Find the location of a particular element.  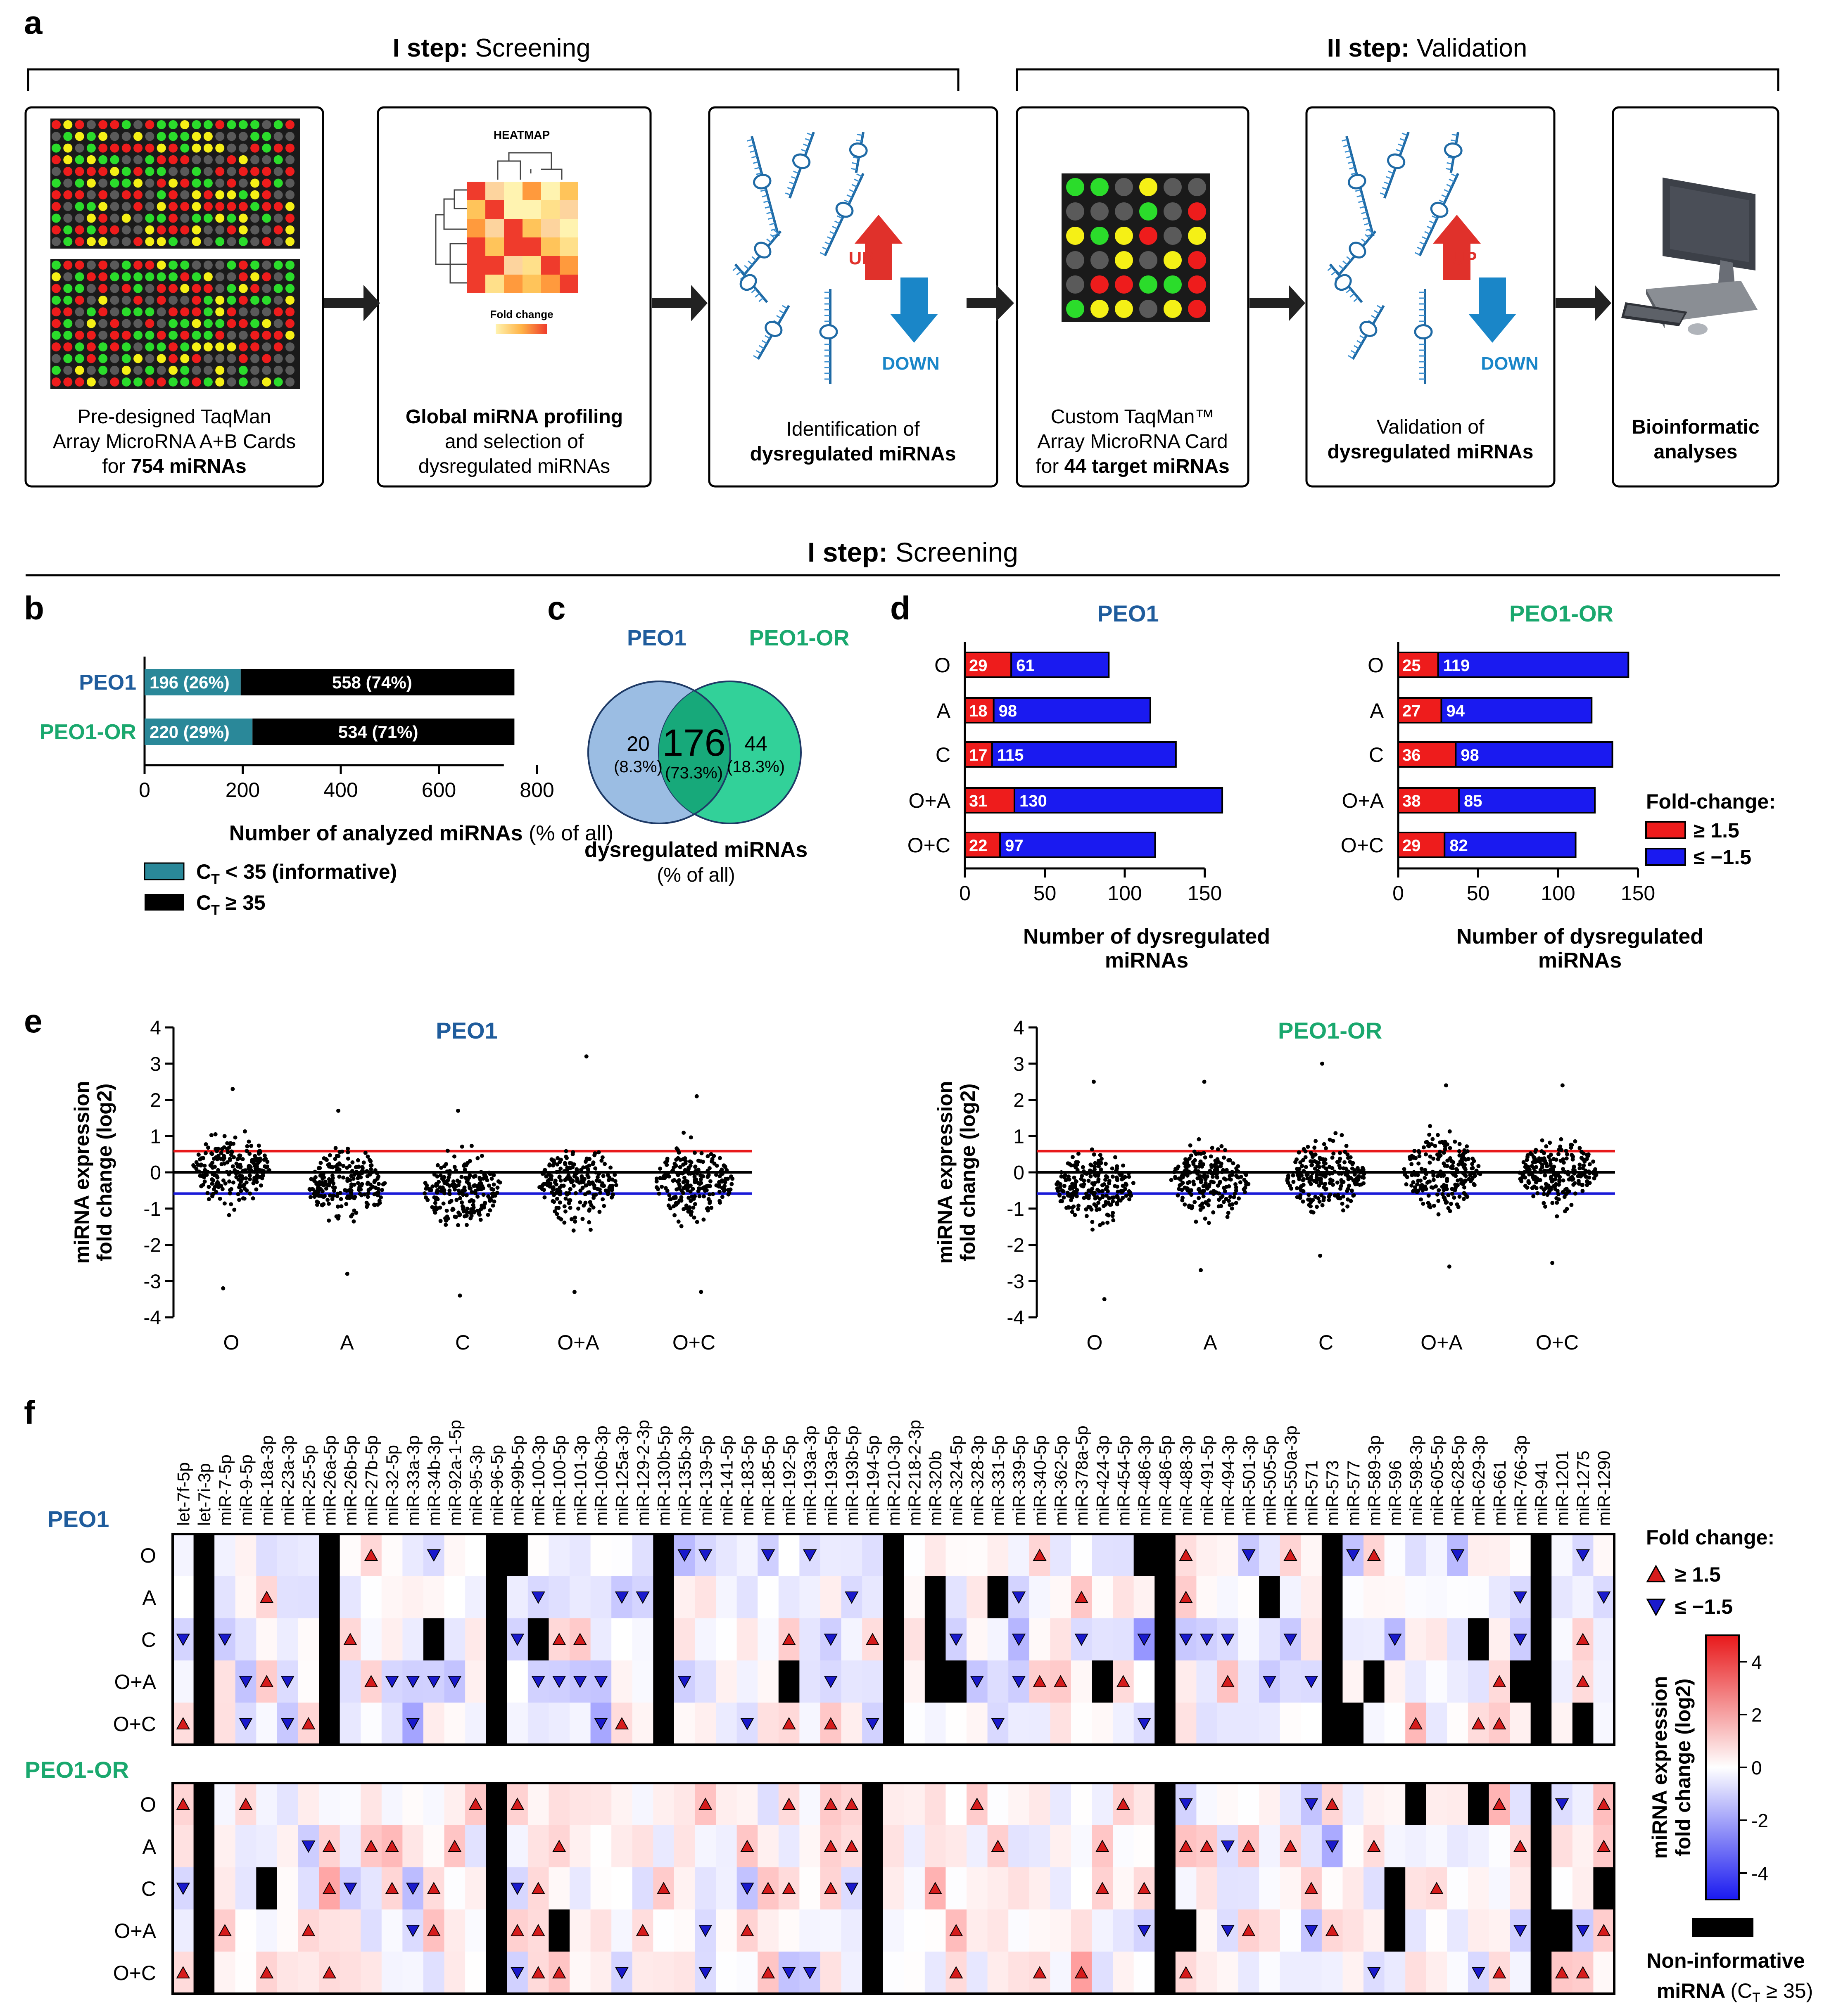

d-bar-up is located at coordinates (990, 801).